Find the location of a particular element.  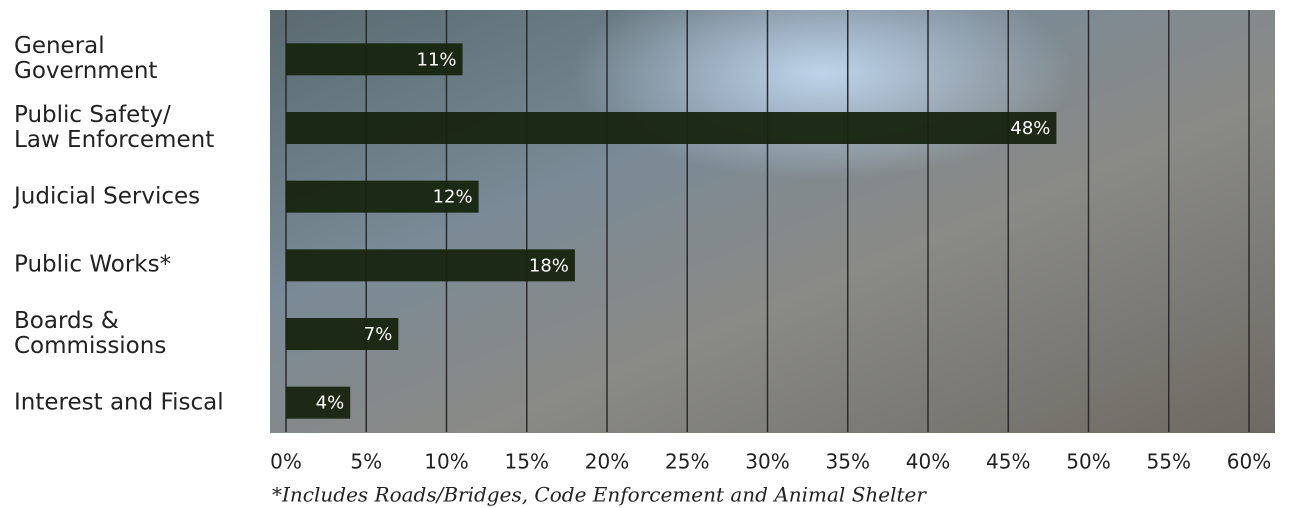

x-tick-label: 20% is located at coordinates (607, 462).